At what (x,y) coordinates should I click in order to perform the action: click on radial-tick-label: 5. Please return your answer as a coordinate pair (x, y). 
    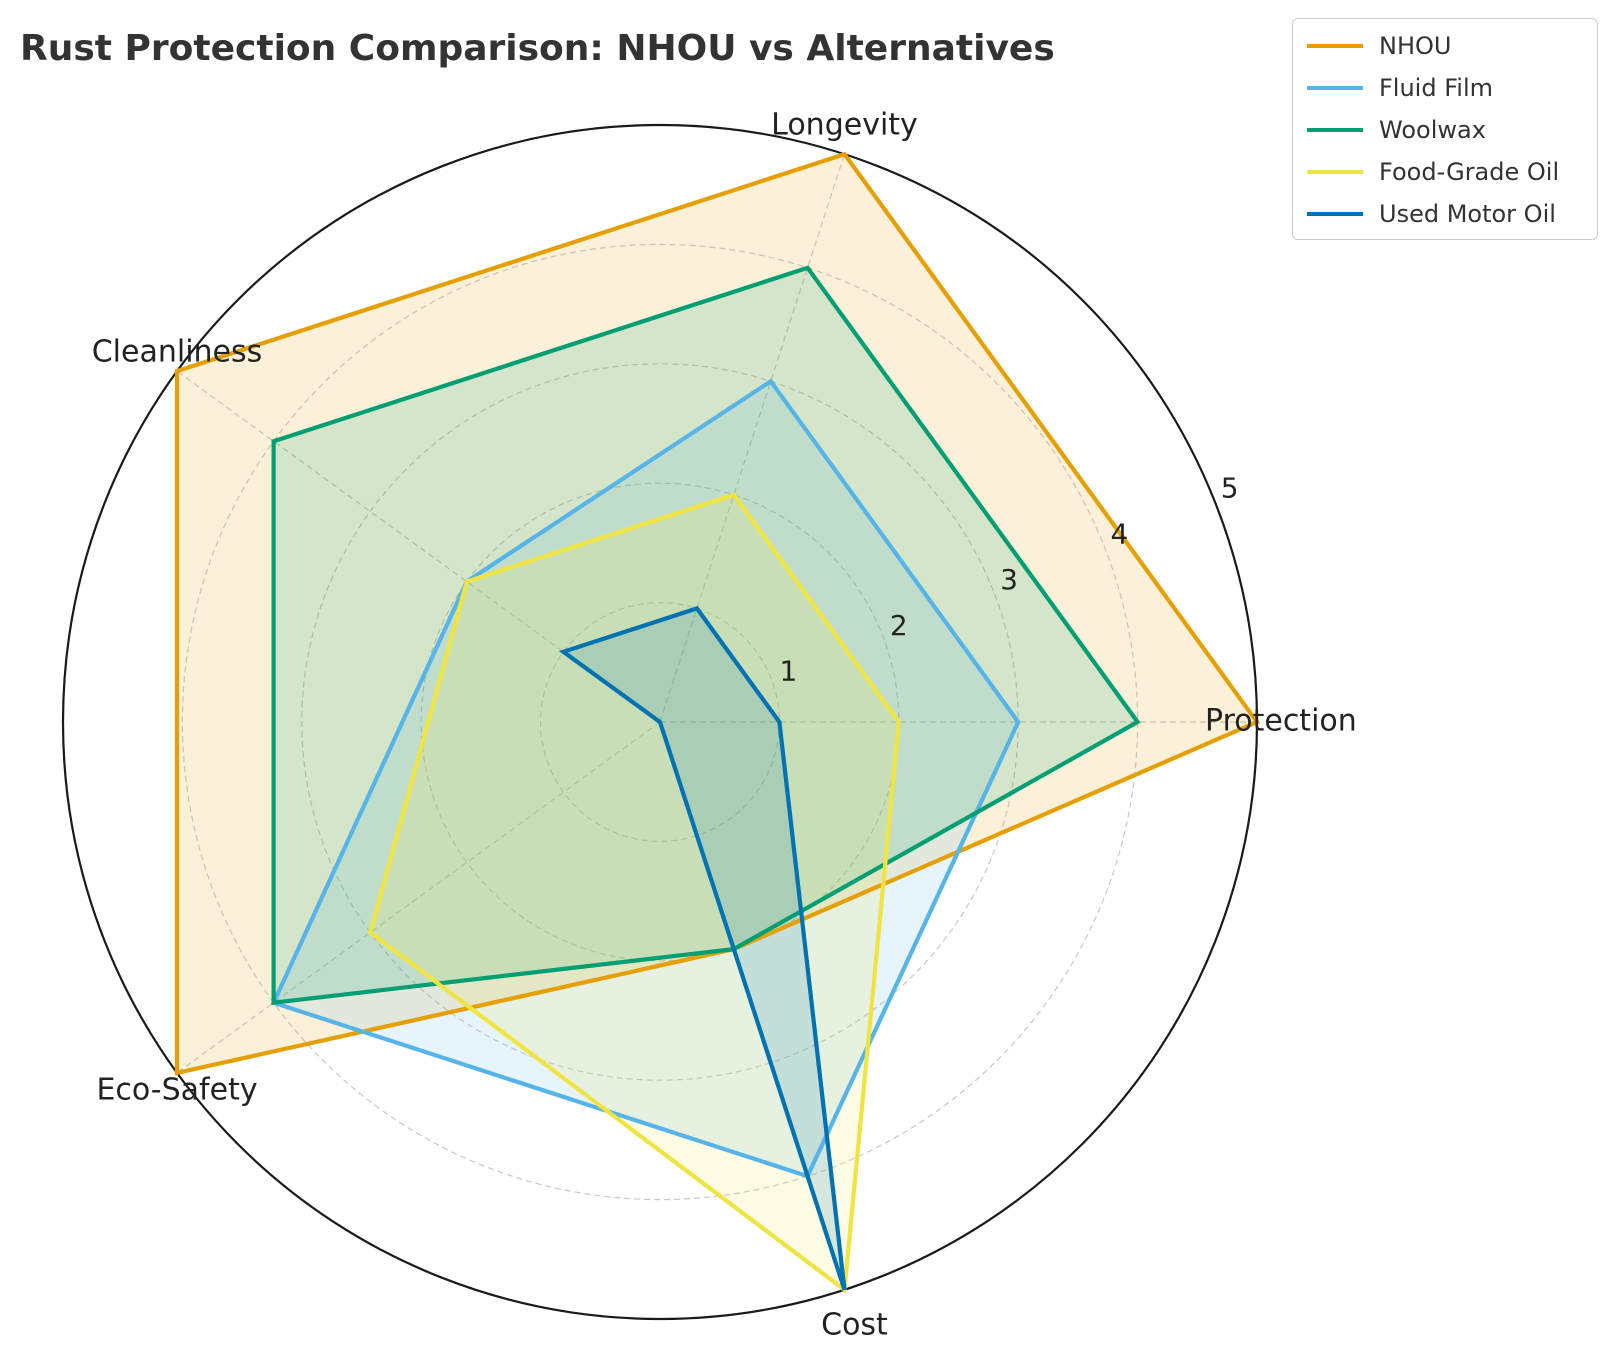
    Looking at the image, I should click on (1230, 488).